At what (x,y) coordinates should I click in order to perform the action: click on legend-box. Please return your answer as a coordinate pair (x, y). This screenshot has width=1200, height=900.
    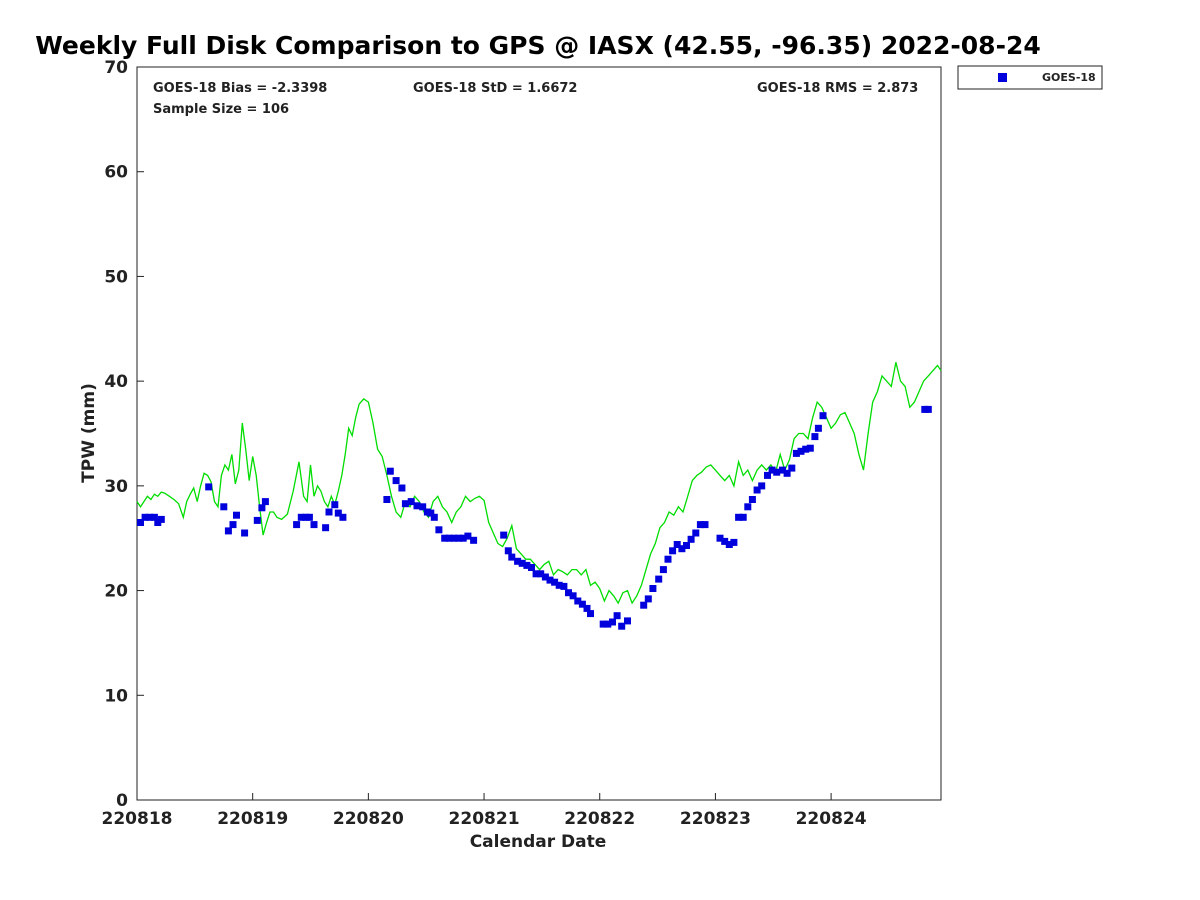
    Looking at the image, I should click on (1030, 77).